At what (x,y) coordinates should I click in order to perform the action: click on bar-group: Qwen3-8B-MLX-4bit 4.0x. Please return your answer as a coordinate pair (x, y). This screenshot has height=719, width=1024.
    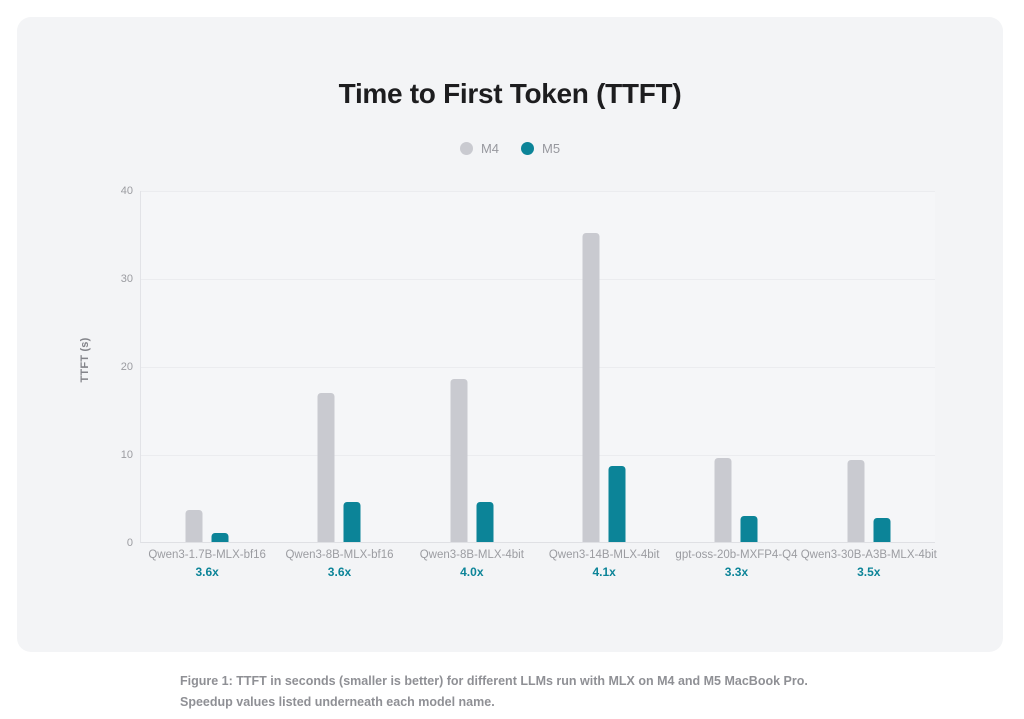
    Looking at the image, I should click on (472, 385).